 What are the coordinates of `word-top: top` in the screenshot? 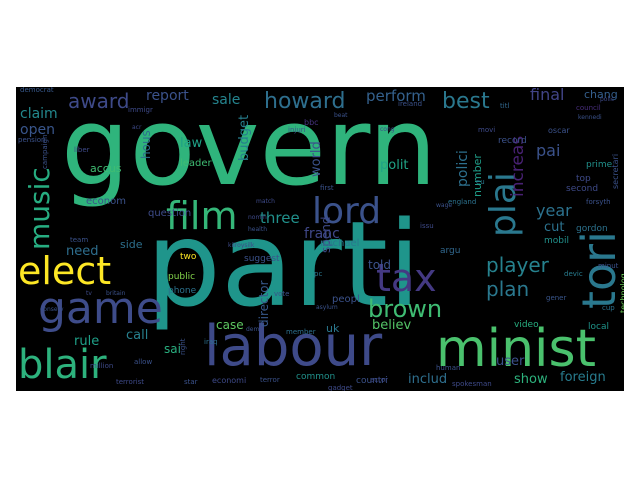 It's located at (583, 179).